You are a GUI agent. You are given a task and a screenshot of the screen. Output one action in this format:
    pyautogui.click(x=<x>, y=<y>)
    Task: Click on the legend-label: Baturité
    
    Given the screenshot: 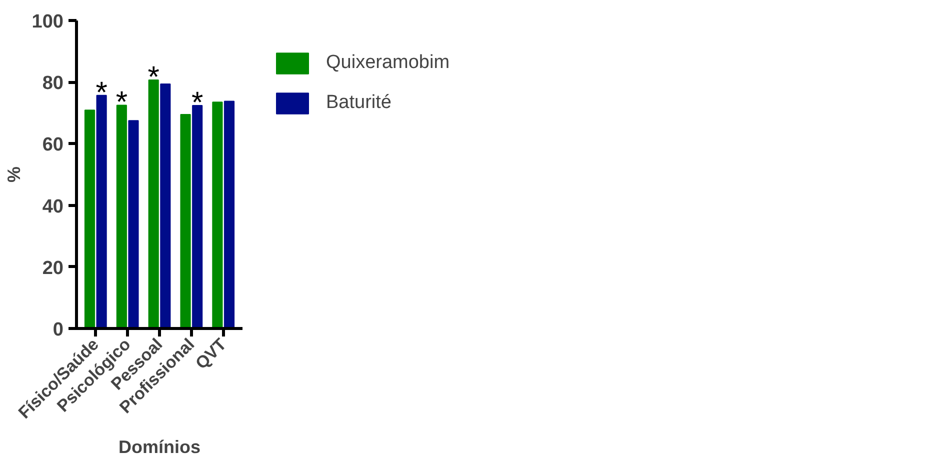 What is the action you would take?
    pyautogui.click(x=359, y=103)
    